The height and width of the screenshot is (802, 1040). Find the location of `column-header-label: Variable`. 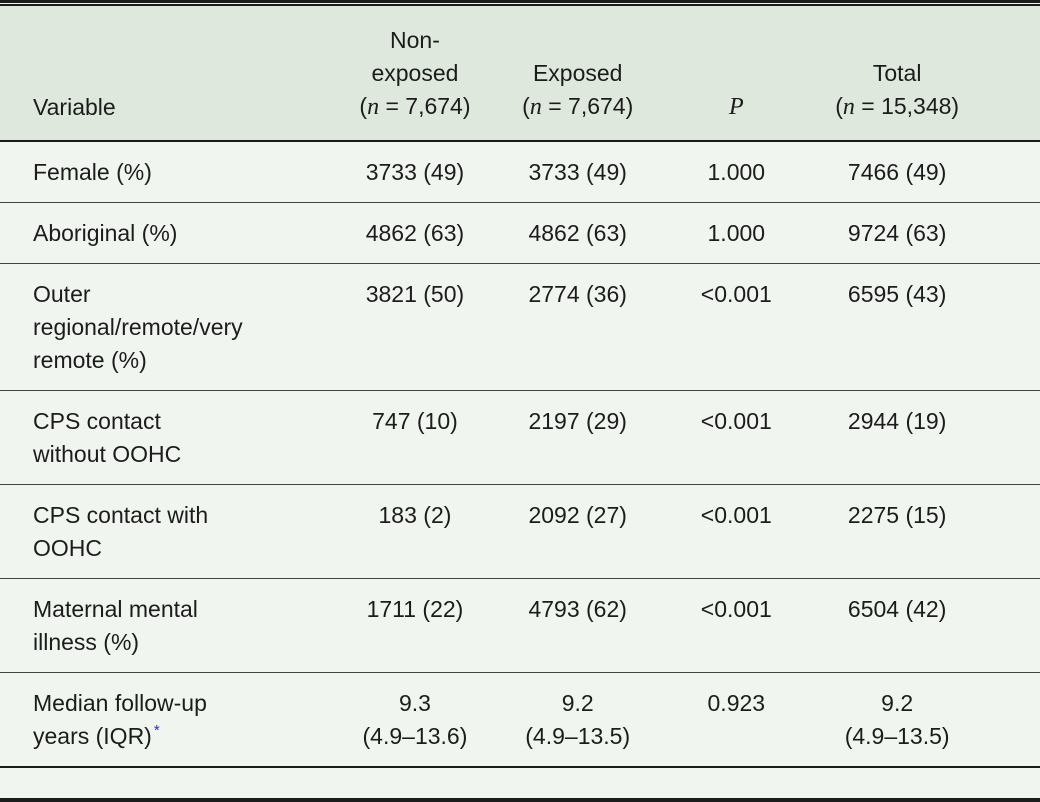

column-header-label: Variable is located at coordinates (74, 107).